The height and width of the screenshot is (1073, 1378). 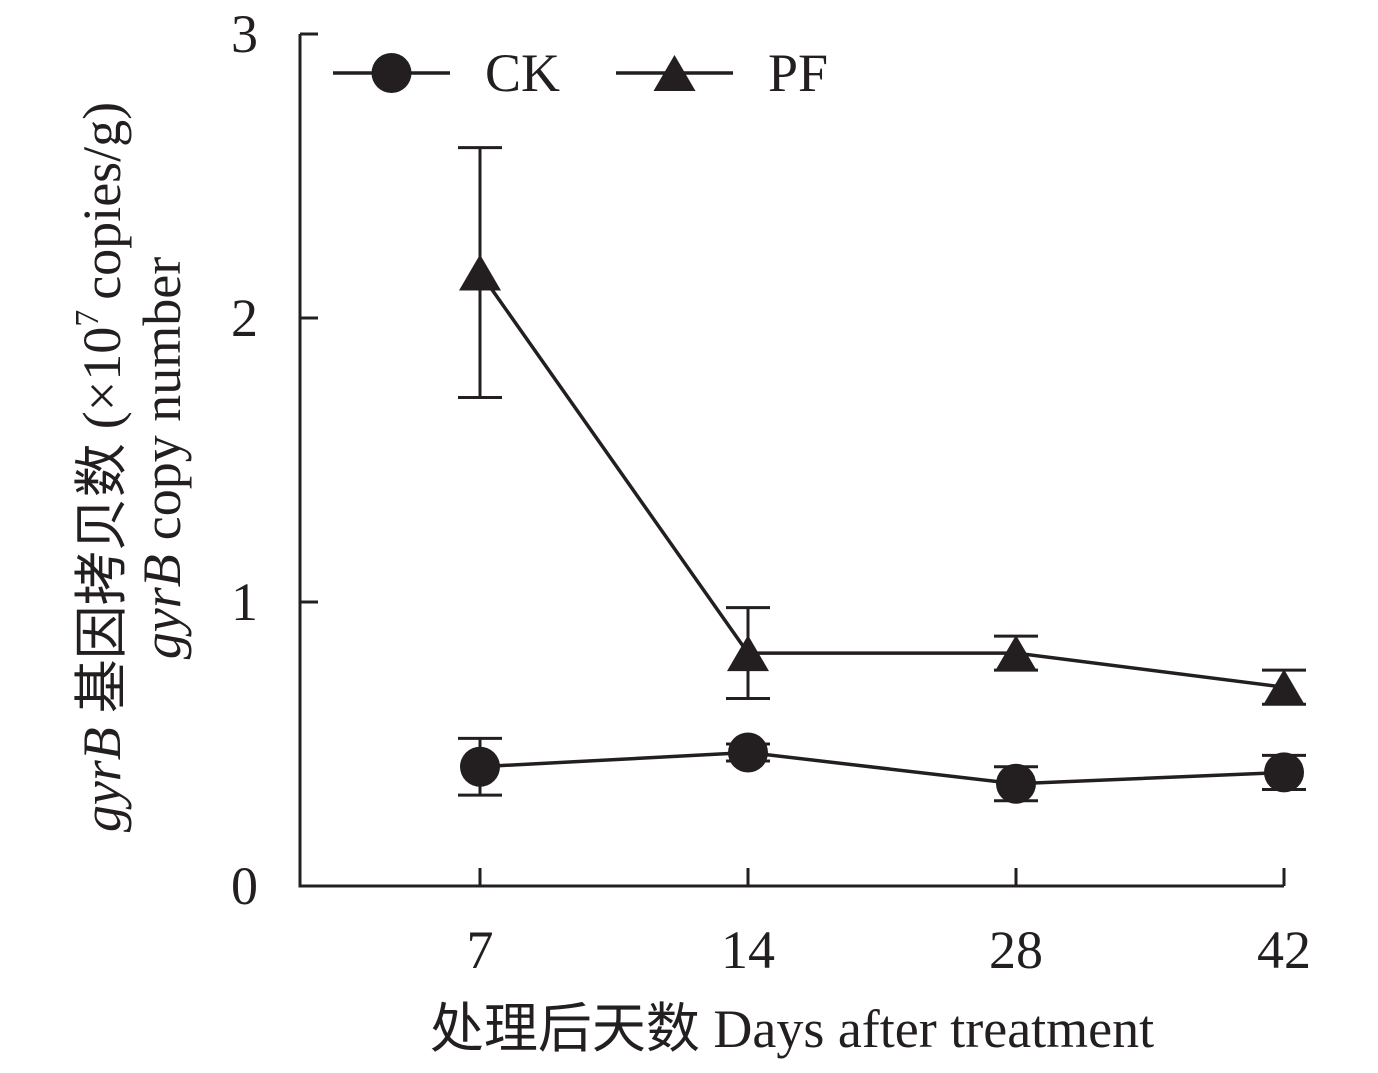 What do you see at coordinates (244, 318) in the screenshot?
I see `y-tick-label-2: 2` at bounding box center [244, 318].